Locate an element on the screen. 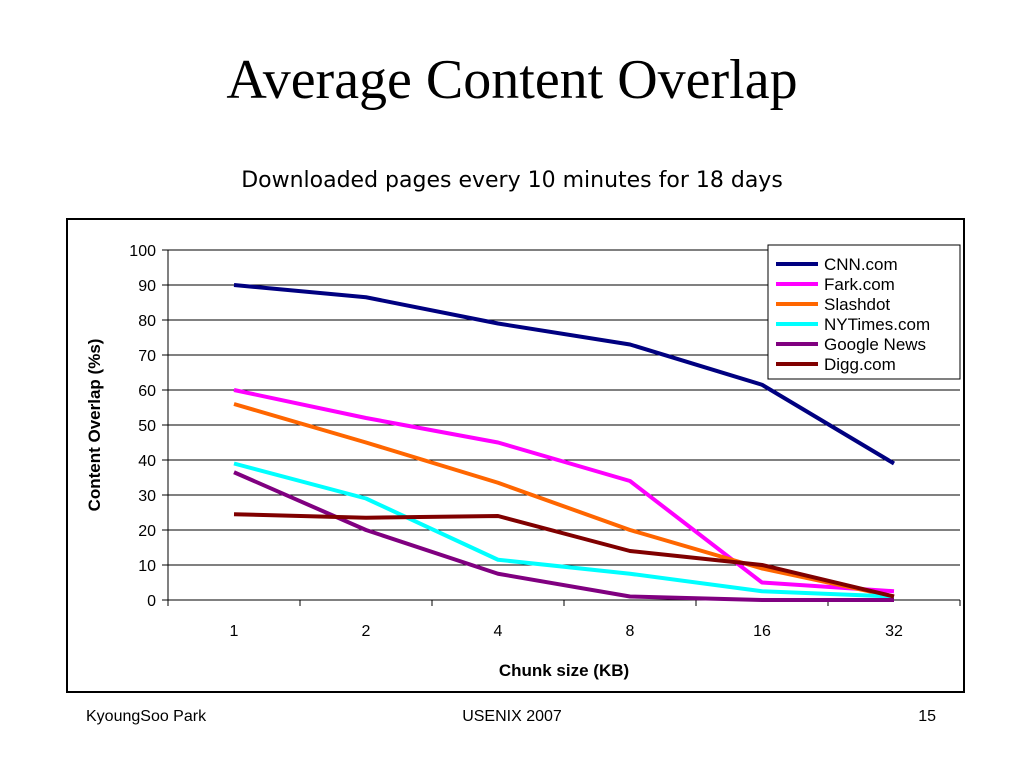 The height and width of the screenshot is (768, 1024). x-tick-label: 4 is located at coordinates (498, 631).